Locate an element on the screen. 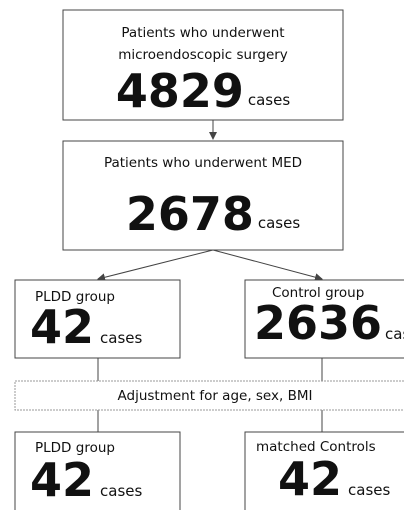  adjustment-box is located at coordinates (209, 395).